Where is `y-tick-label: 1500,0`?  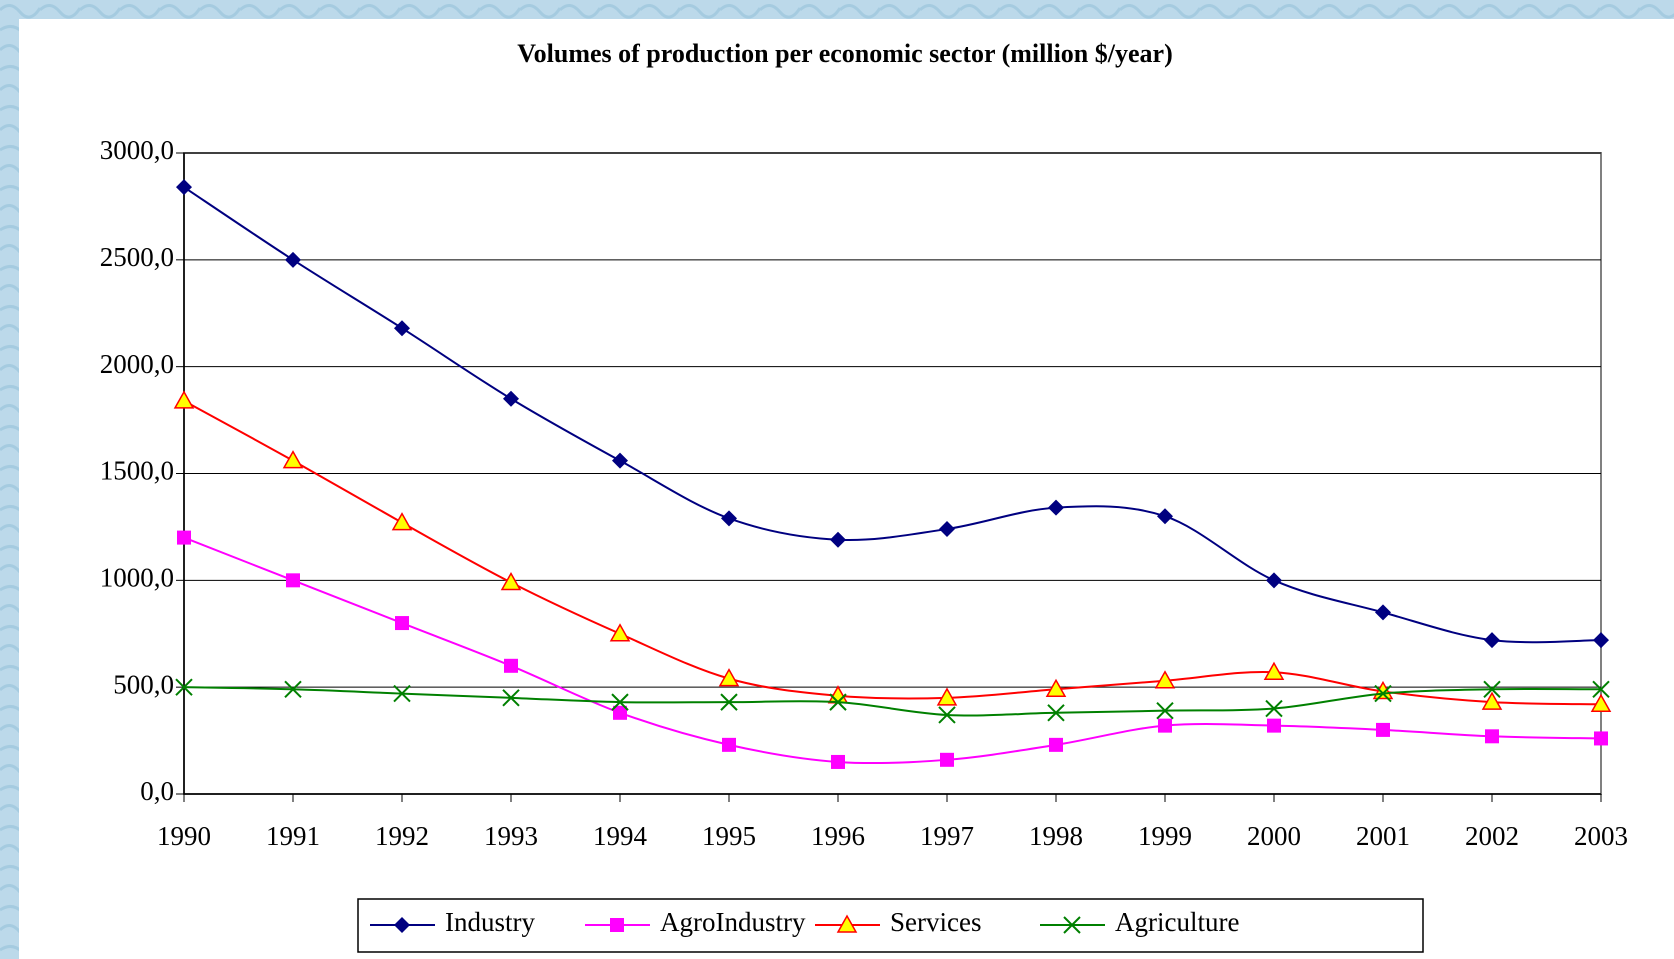 y-tick-label: 1500,0 is located at coordinates (137, 471).